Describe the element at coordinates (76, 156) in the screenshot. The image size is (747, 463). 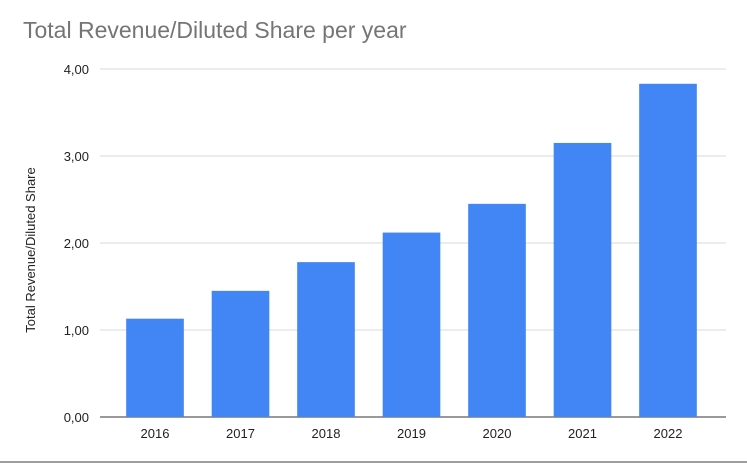
I see `y-tick-label: 3,00` at that location.